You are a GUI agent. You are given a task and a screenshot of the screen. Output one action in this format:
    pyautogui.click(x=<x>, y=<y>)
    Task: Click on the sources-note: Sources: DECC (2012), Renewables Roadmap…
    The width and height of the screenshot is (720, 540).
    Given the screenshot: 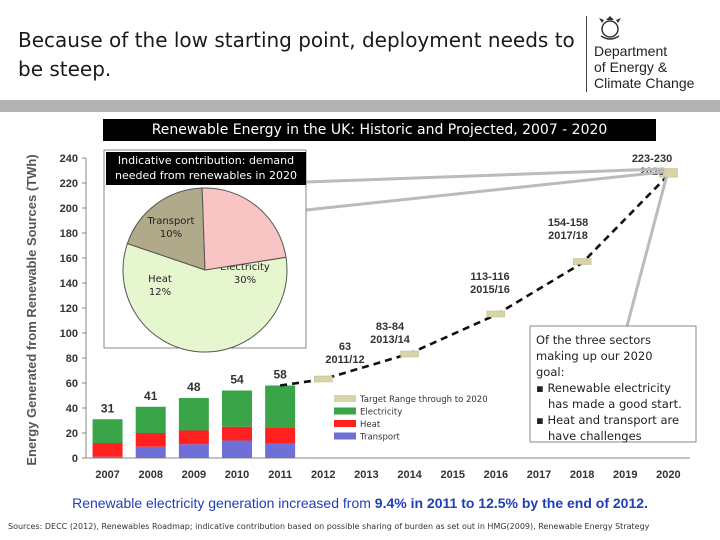 What is the action you would take?
    pyautogui.click(x=329, y=526)
    